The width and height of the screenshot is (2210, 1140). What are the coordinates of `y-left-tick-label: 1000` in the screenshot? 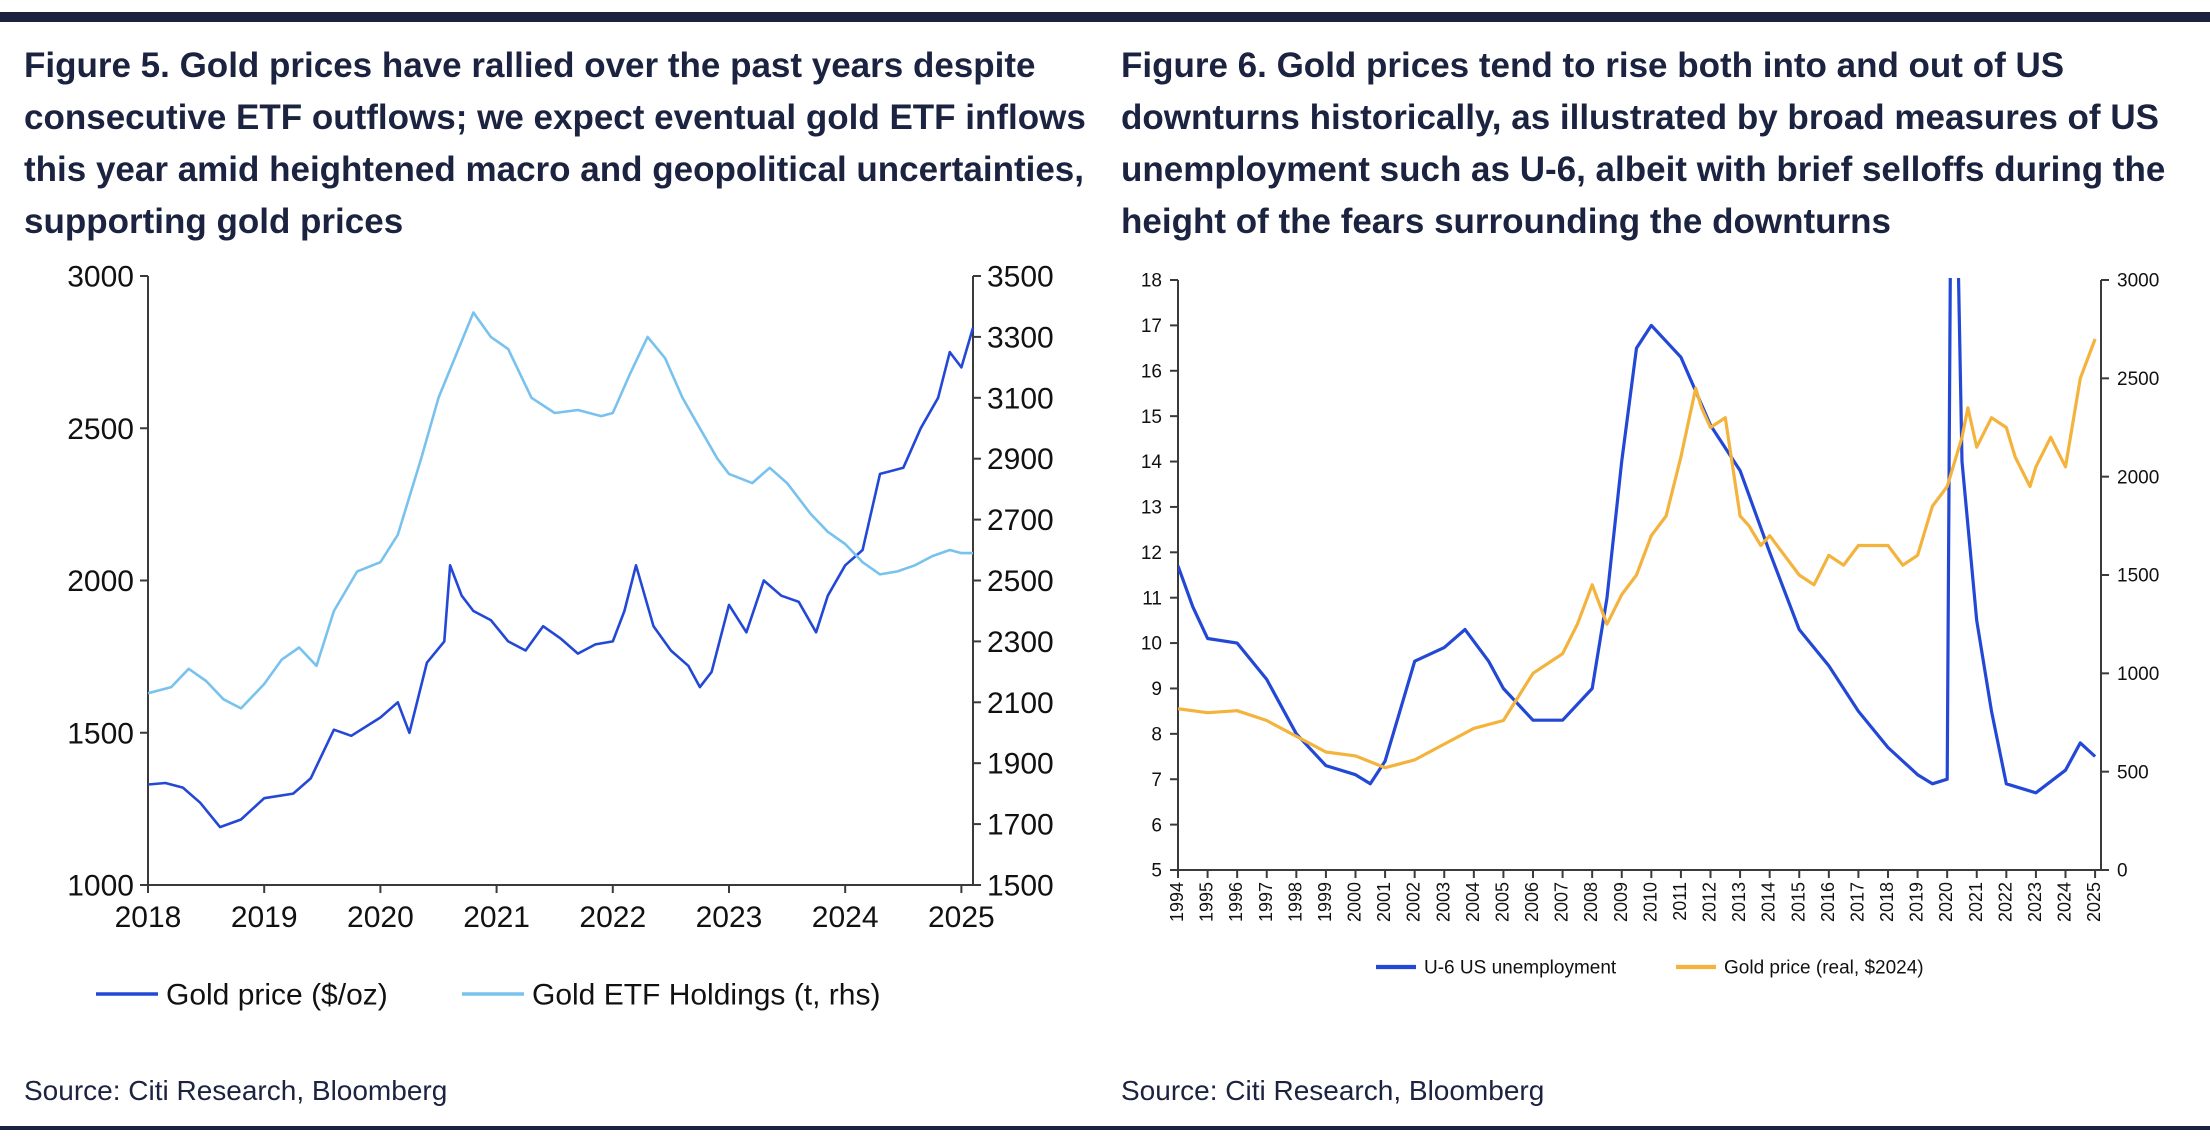 It's located at (100, 886).